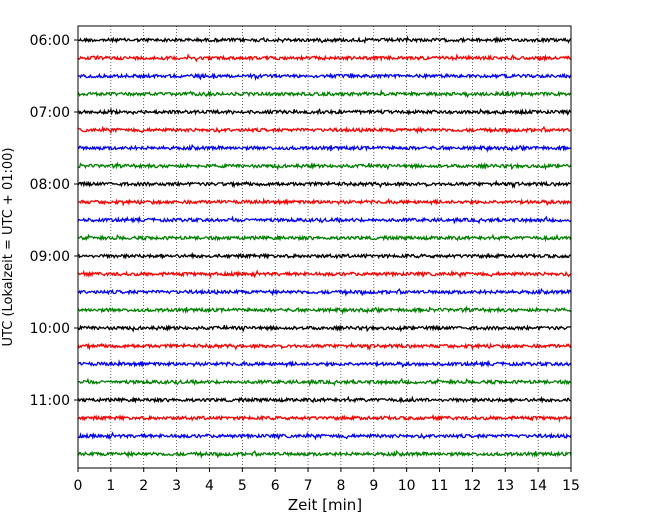 The width and height of the screenshot is (650, 520). I want to click on x-tick-label: 1, so click(110, 486).